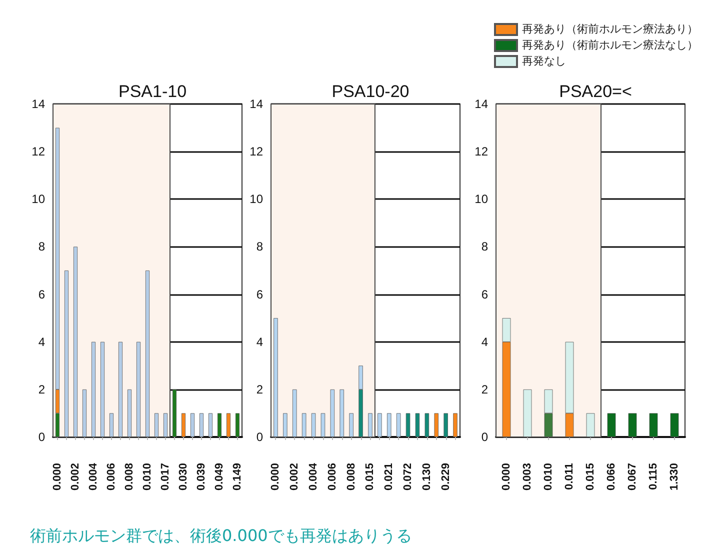  What do you see at coordinates (612, 477) in the screenshot?
I see `x-tick-label: 0.066` at bounding box center [612, 477].